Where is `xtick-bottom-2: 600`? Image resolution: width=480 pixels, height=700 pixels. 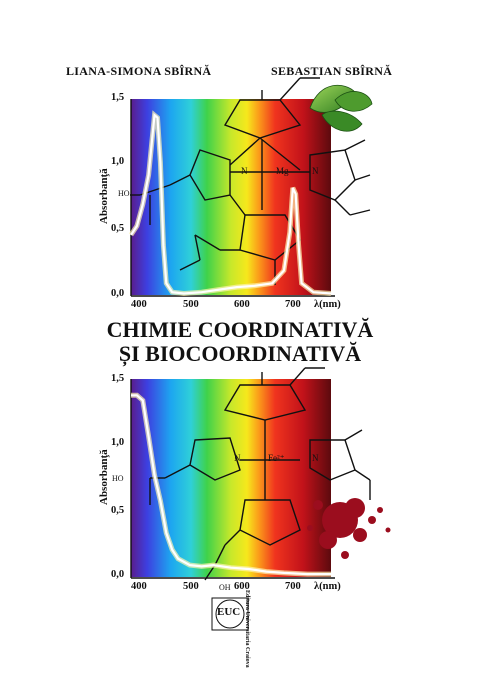 xtick-bottom-2: 600 is located at coordinates (242, 586).